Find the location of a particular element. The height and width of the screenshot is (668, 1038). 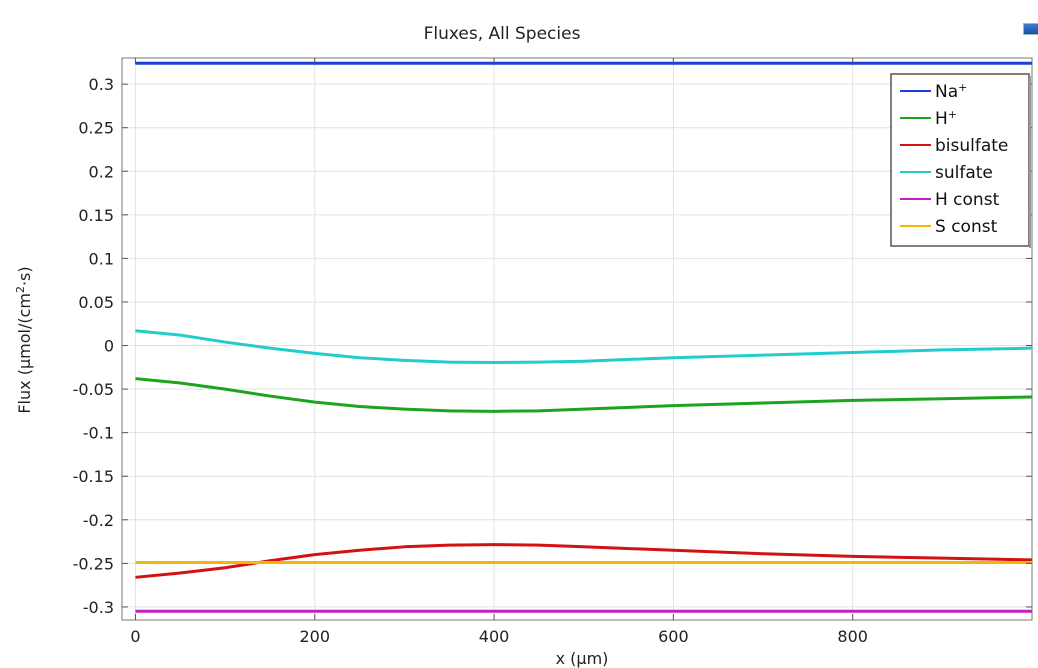

chart-title: Fluxes, All Species is located at coordinates (502, 34).